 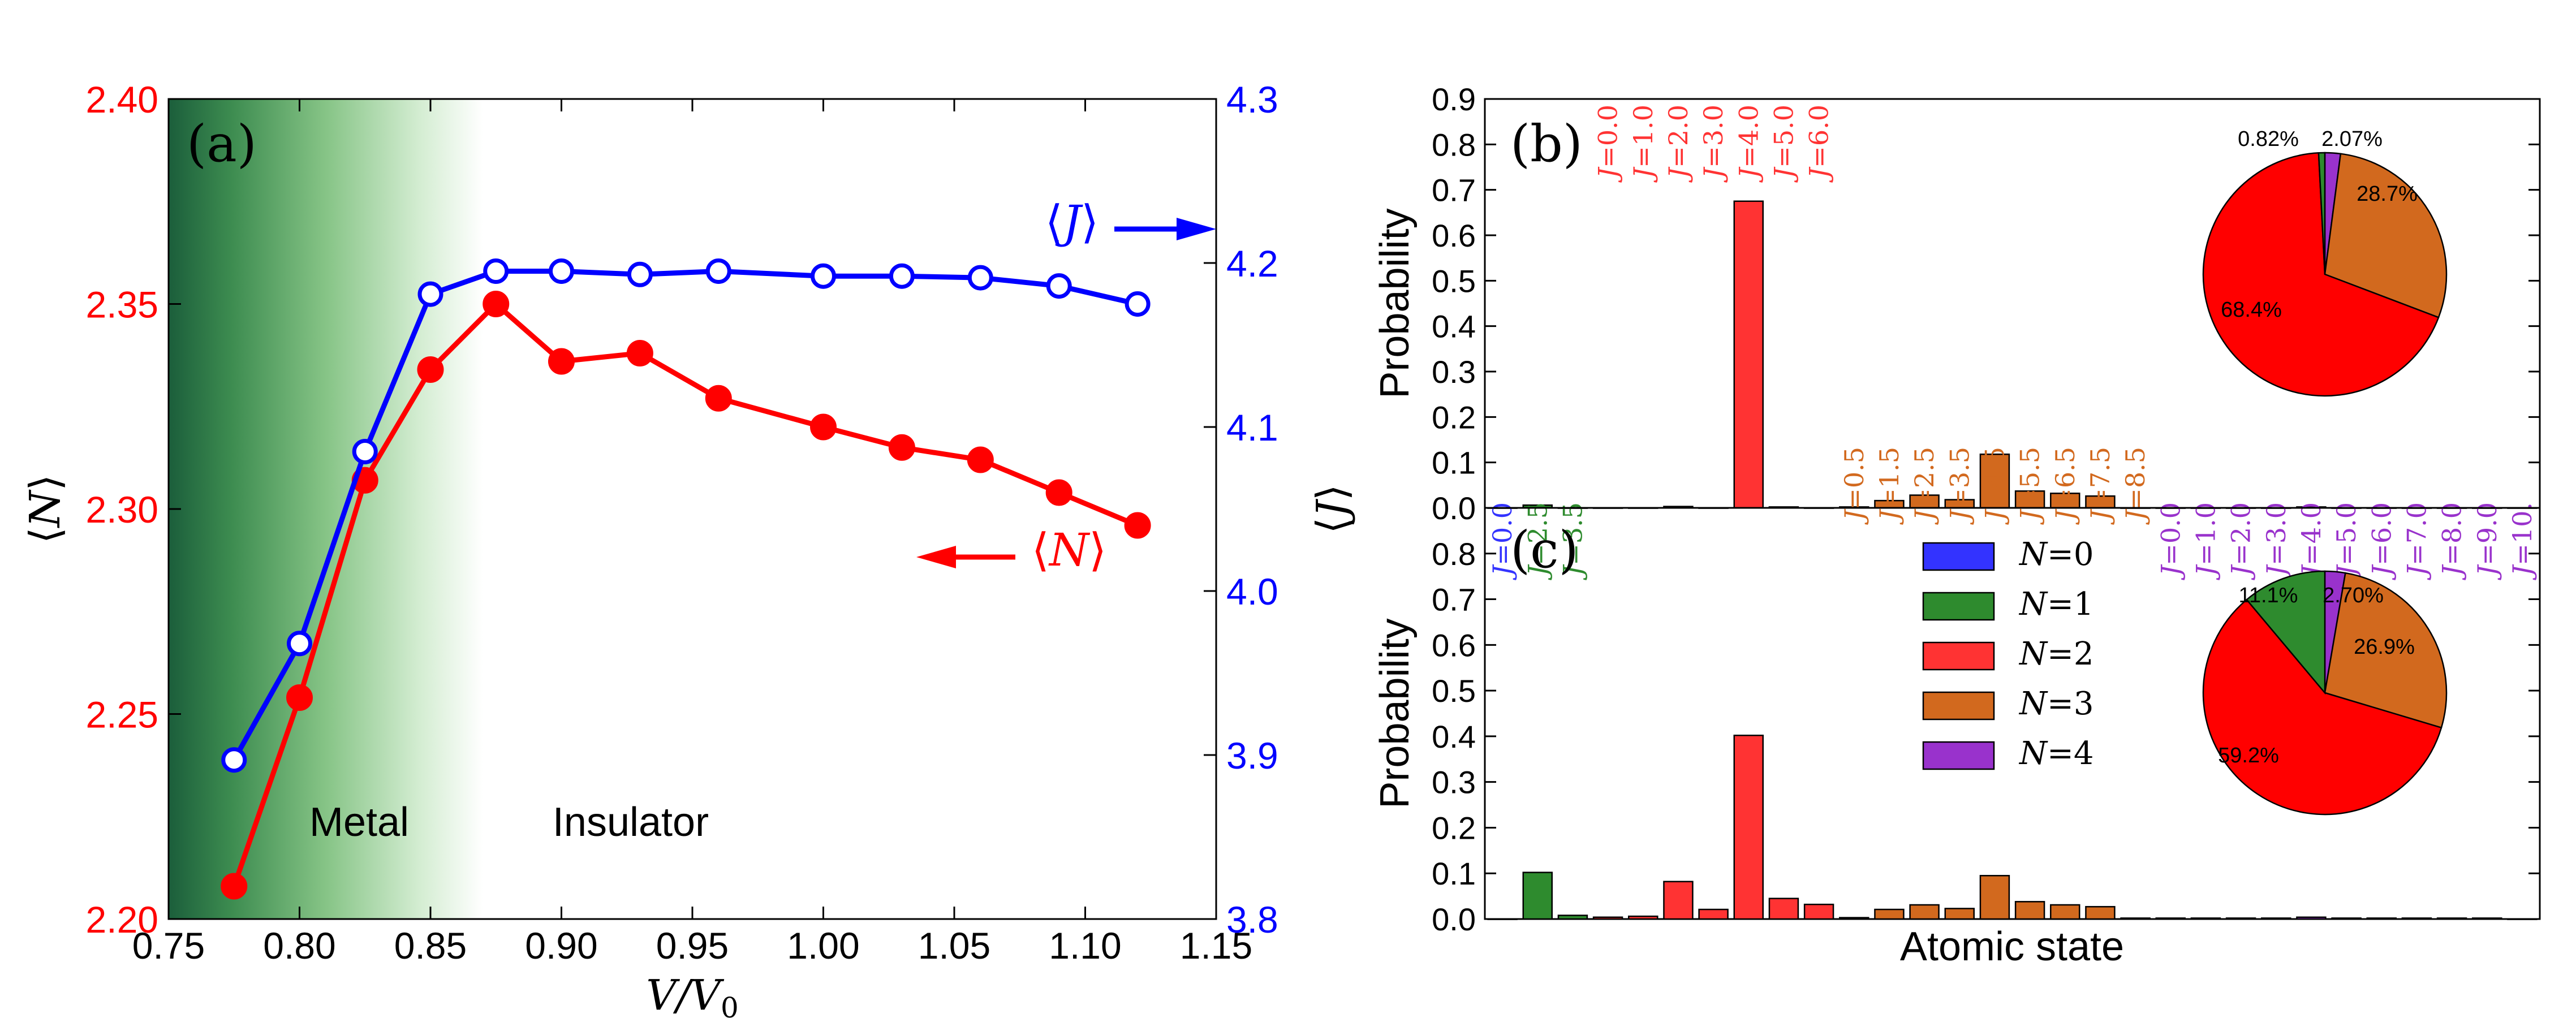 What do you see at coordinates (2056, 753) in the screenshot?
I see `legend-label-N4: N=4` at bounding box center [2056, 753].